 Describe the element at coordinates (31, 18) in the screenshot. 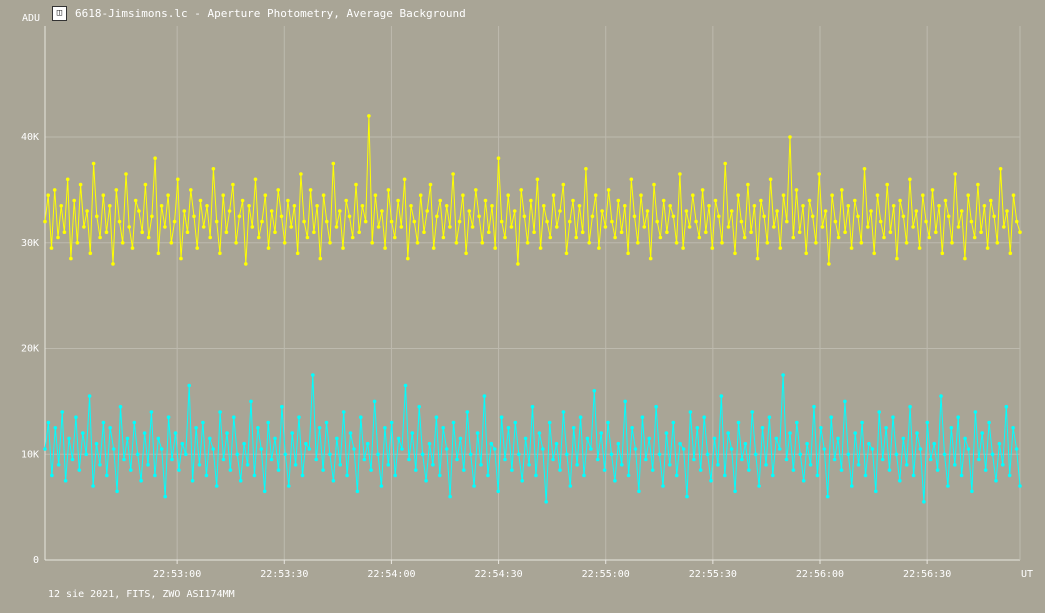

I see `y-axis-label: ADU` at that location.